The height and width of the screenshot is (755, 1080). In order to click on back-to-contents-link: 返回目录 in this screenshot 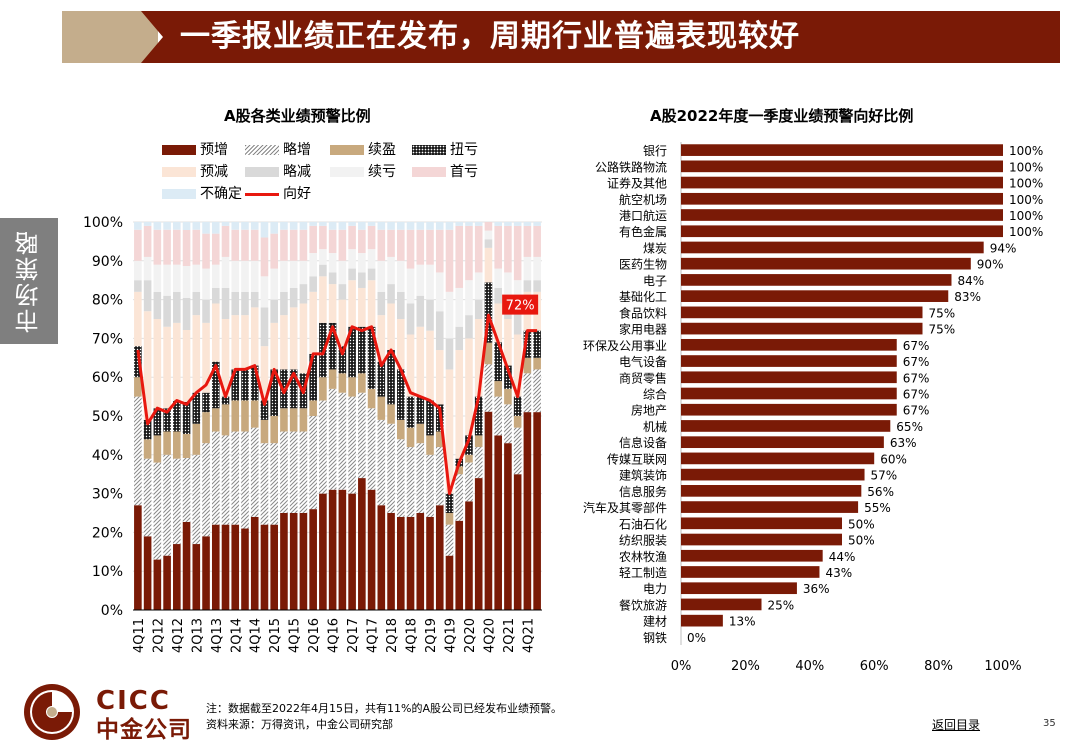, I will do `click(956, 725)`.